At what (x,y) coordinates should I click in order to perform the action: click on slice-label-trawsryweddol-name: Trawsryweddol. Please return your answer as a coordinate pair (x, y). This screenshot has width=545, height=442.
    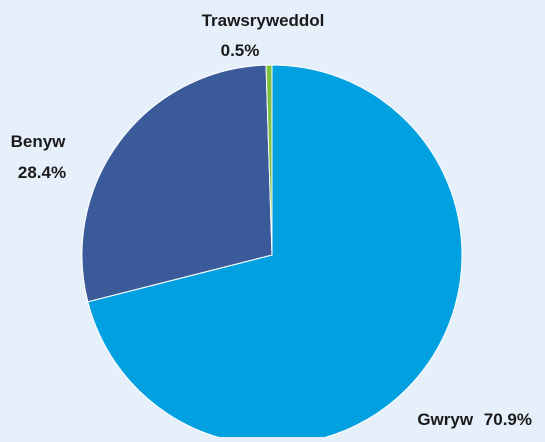
    Looking at the image, I should click on (263, 20).